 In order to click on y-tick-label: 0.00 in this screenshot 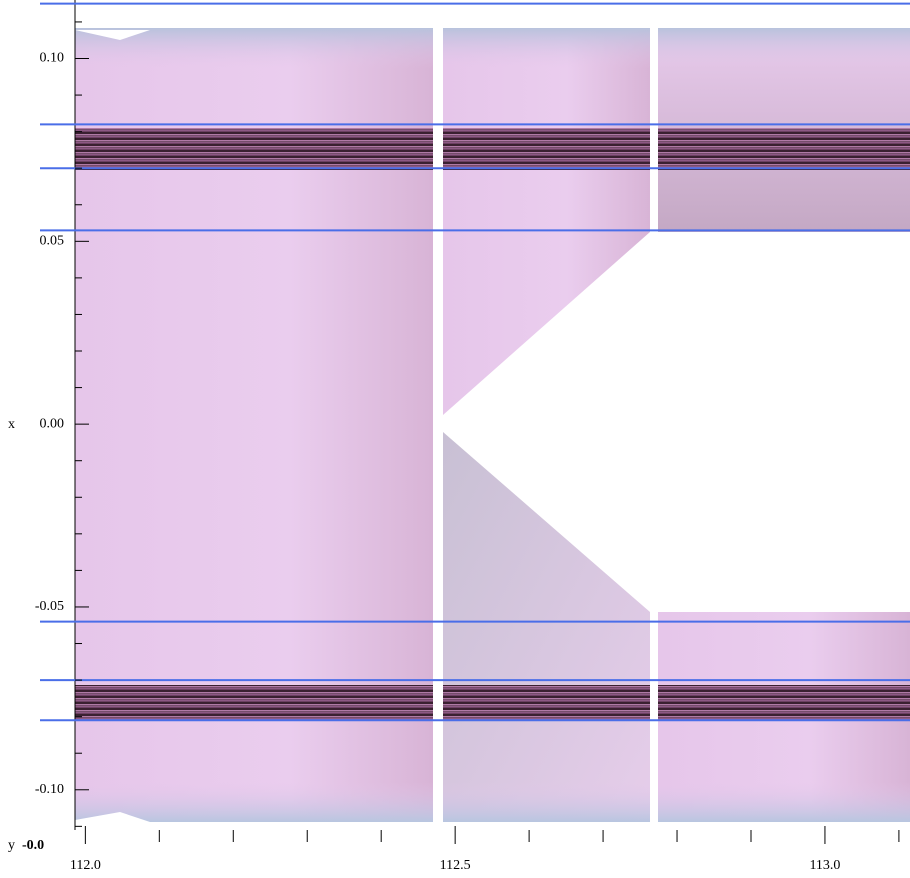, I will do `click(52, 423)`.